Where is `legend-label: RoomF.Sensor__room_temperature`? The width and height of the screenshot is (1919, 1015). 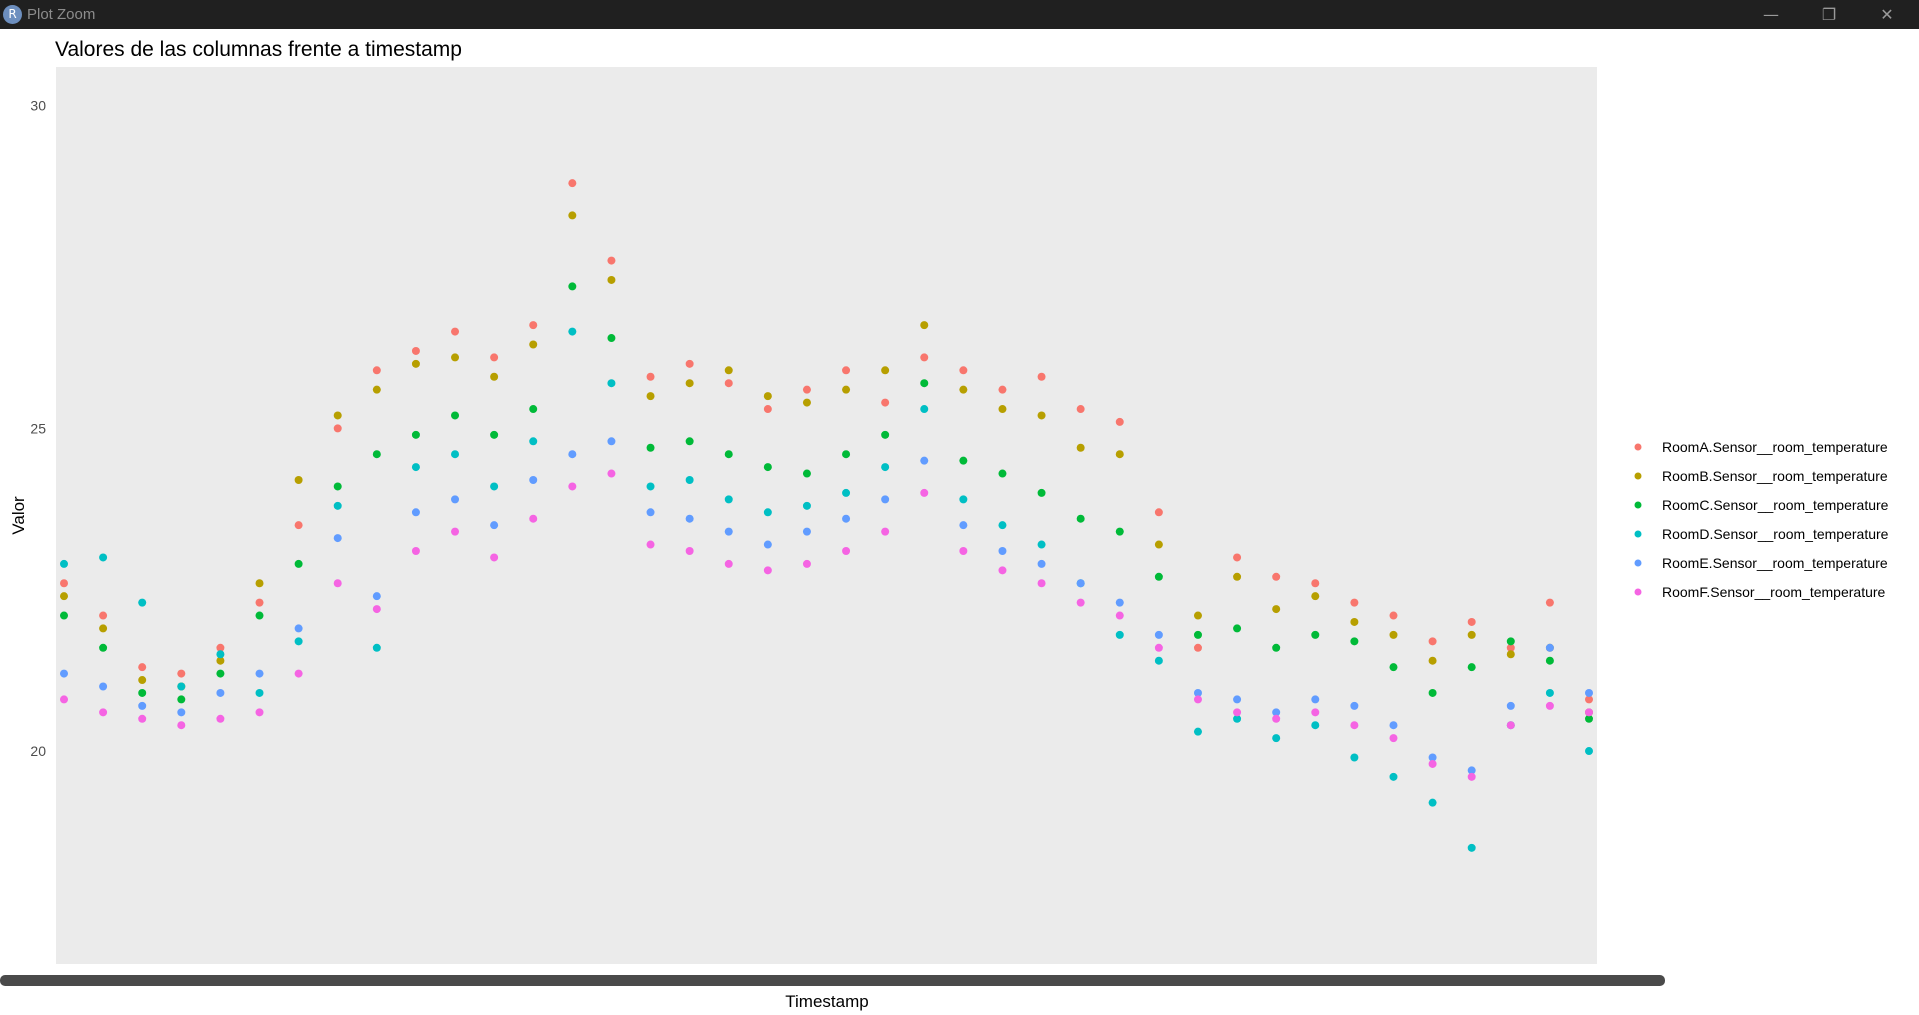
legend-label: RoomF.Sensor__room_temperature is located at coordinates (1774, 592).